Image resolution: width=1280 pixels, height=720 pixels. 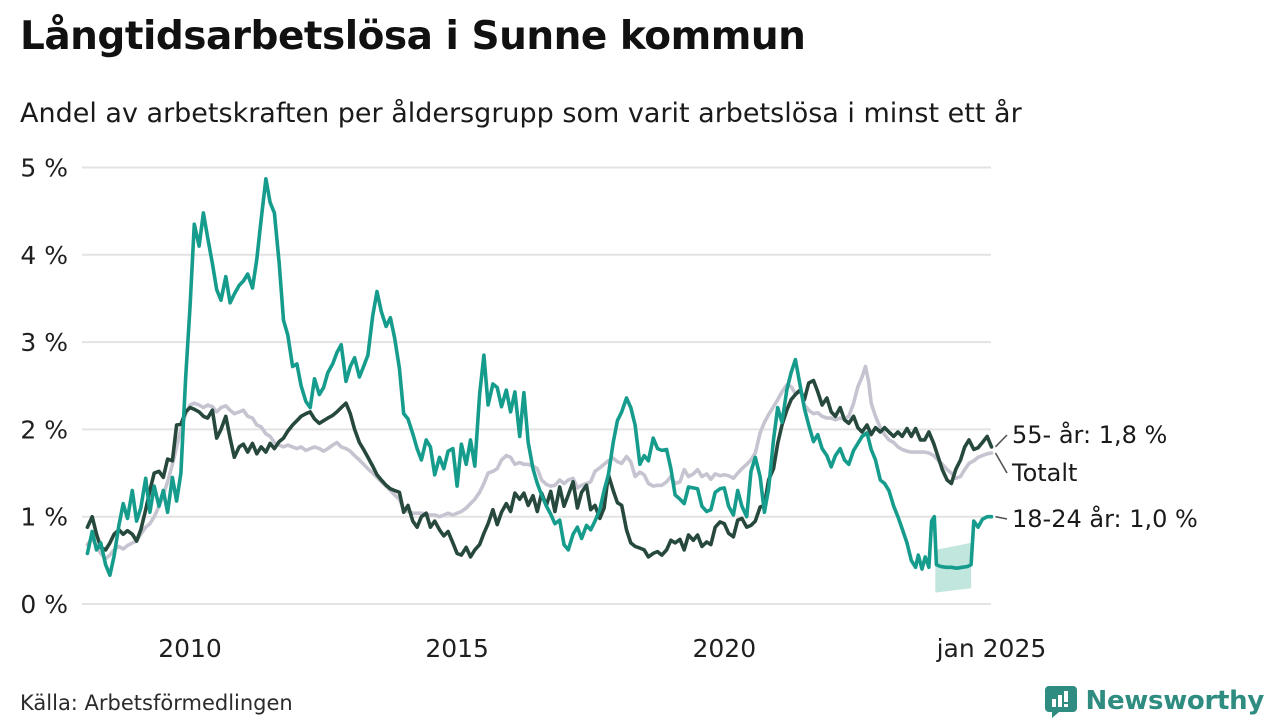 I want to click on series-end-label-55: 55- år: 1,8 %, so click(x=1090, y=435).